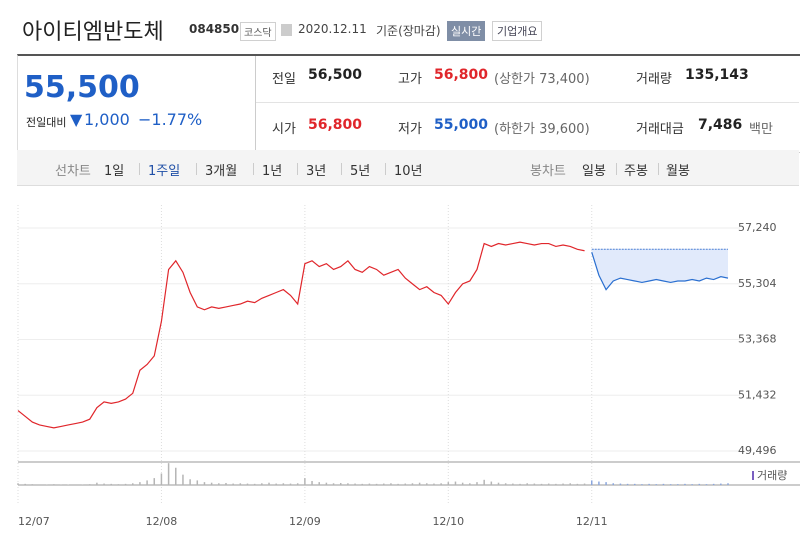 This screenshot has height=541, width=800. What do you see at coordinates (316, 171) in the screenshot?
I see `tab: 3년` at bounding box center [316, 171].